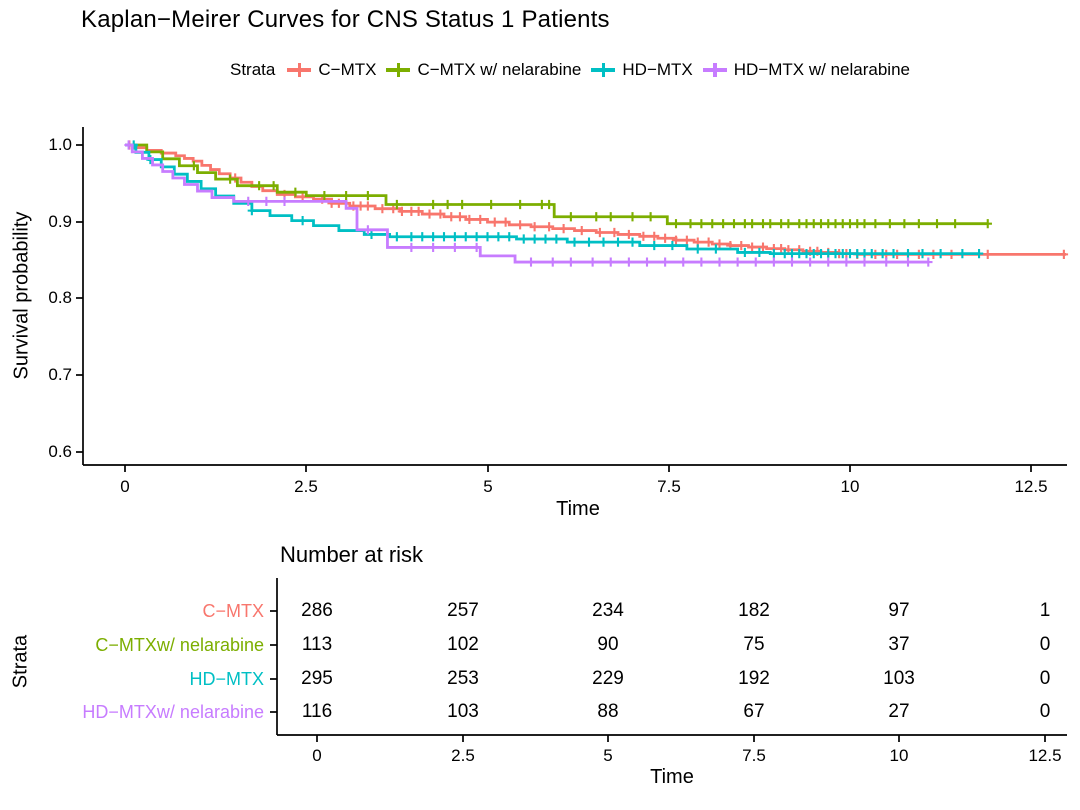 The width and height of the screenshot is (1080, 810). I want to click on risk-count-cell: 192, so click(754, 678).